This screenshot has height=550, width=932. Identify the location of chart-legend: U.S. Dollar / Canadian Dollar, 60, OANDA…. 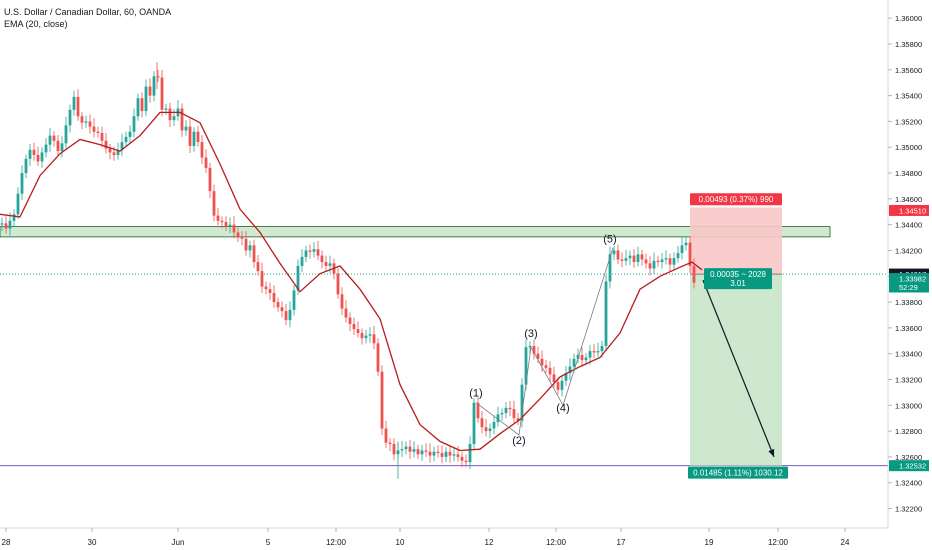
(87, 18).